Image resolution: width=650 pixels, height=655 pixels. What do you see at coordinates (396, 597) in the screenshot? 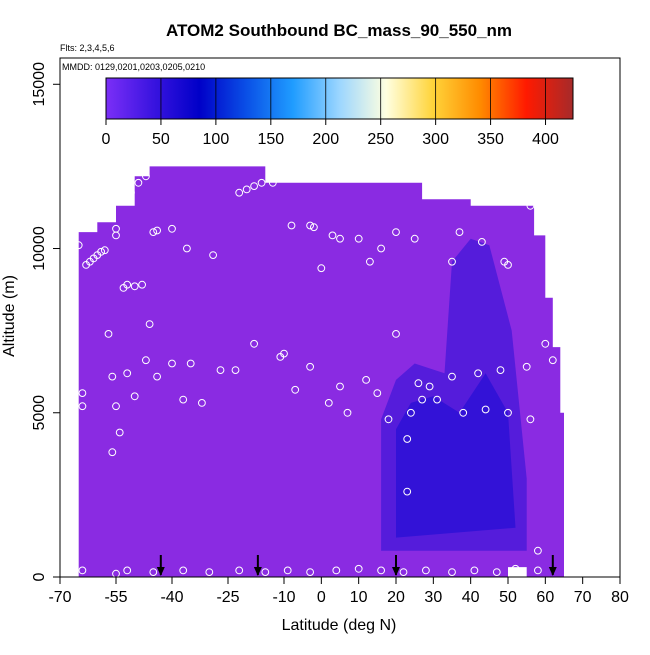
I see `x-tick-label: 20` at bounding box center [396, 597].